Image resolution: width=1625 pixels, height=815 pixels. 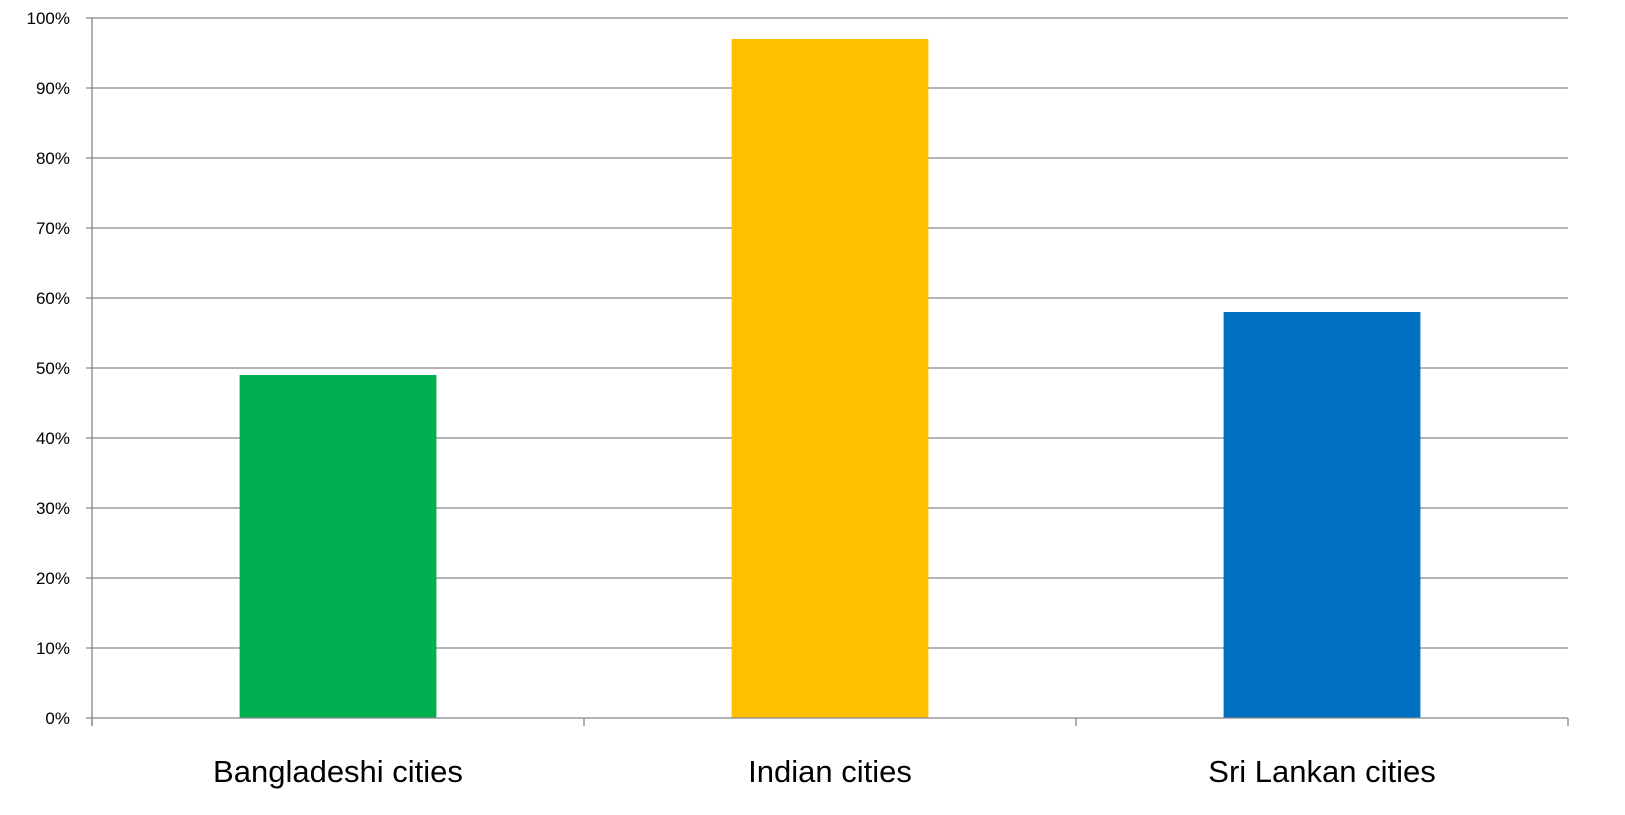 I want to click on y-tick-label: 40%, so click(x=53, y=438).